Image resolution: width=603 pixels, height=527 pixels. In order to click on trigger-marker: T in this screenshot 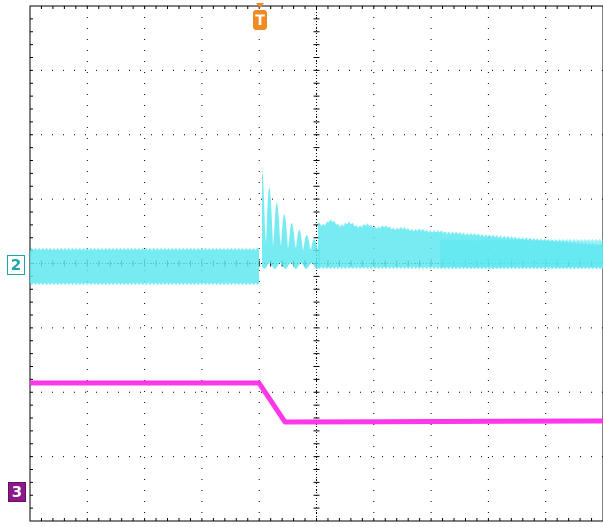, I will do `click(260, 16)`.